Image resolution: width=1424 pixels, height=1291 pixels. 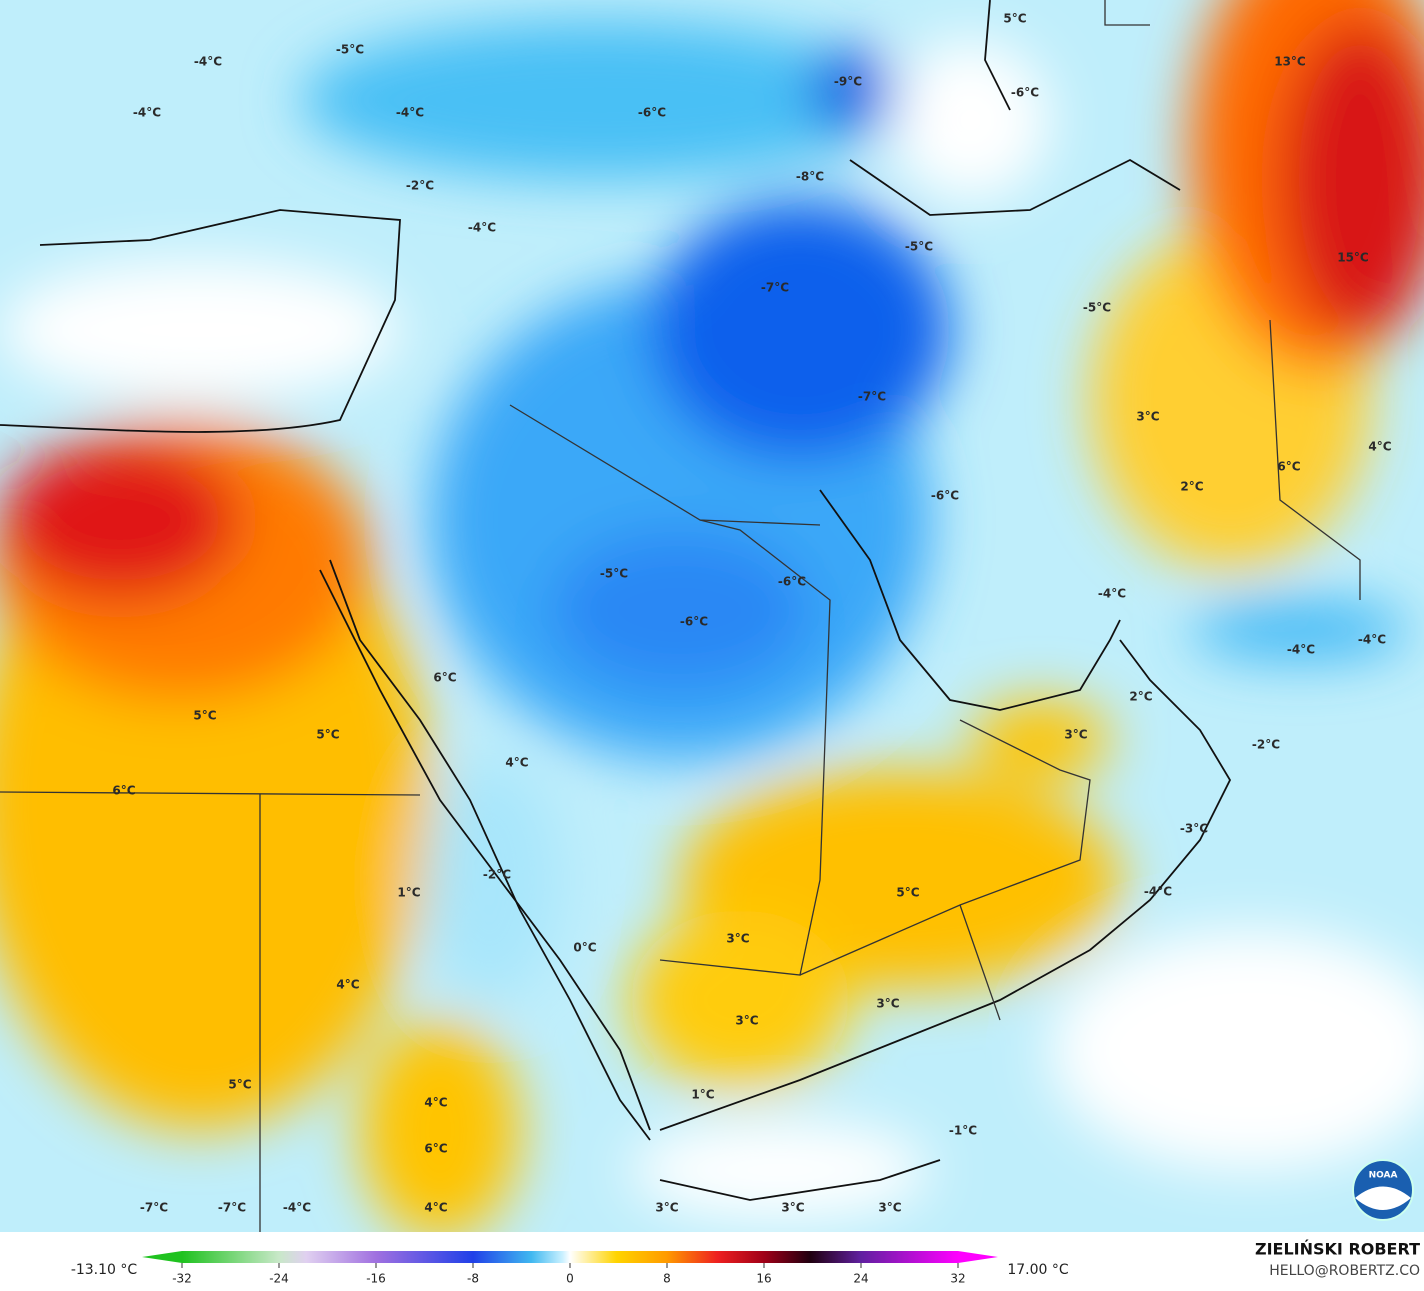 I want to click on logo-wave, so click(x=1383, y=1198).